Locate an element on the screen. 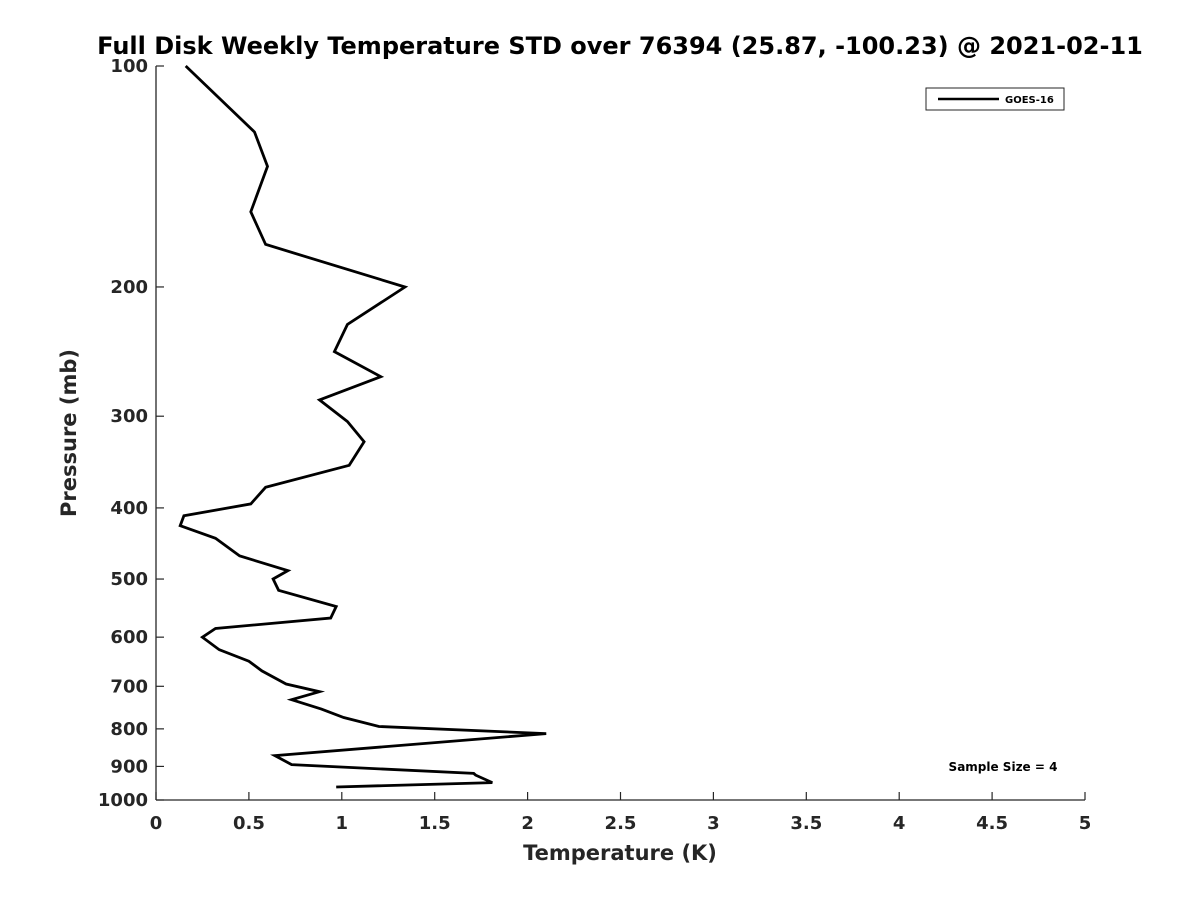 This screenshot has width=1200, height=900. x-ticks: 0 0.5 1 1.5 2 2.5 3 3.5 4 4.5 5 is located at coordinates (621, 813).